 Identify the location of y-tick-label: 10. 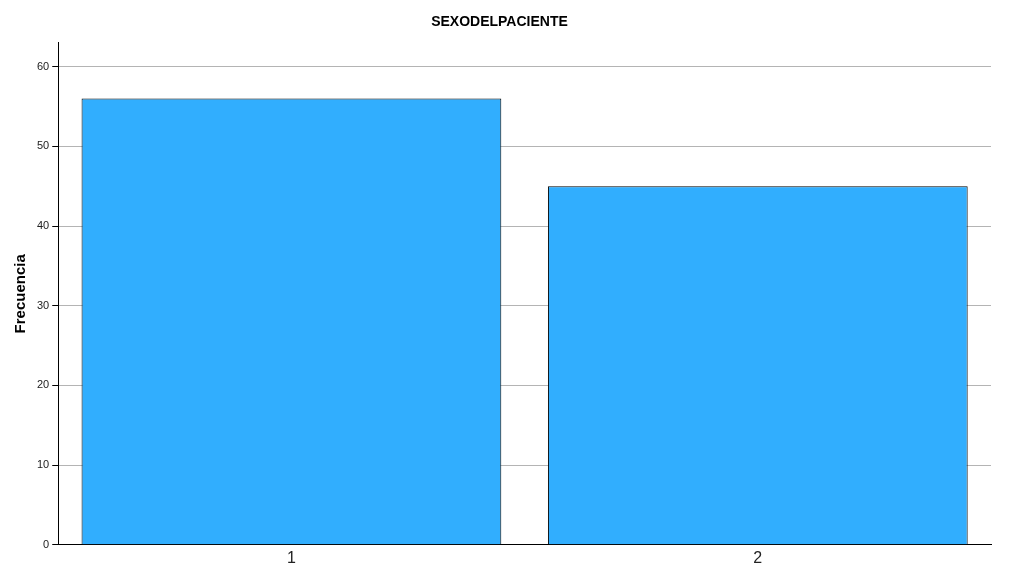
(43, 464).